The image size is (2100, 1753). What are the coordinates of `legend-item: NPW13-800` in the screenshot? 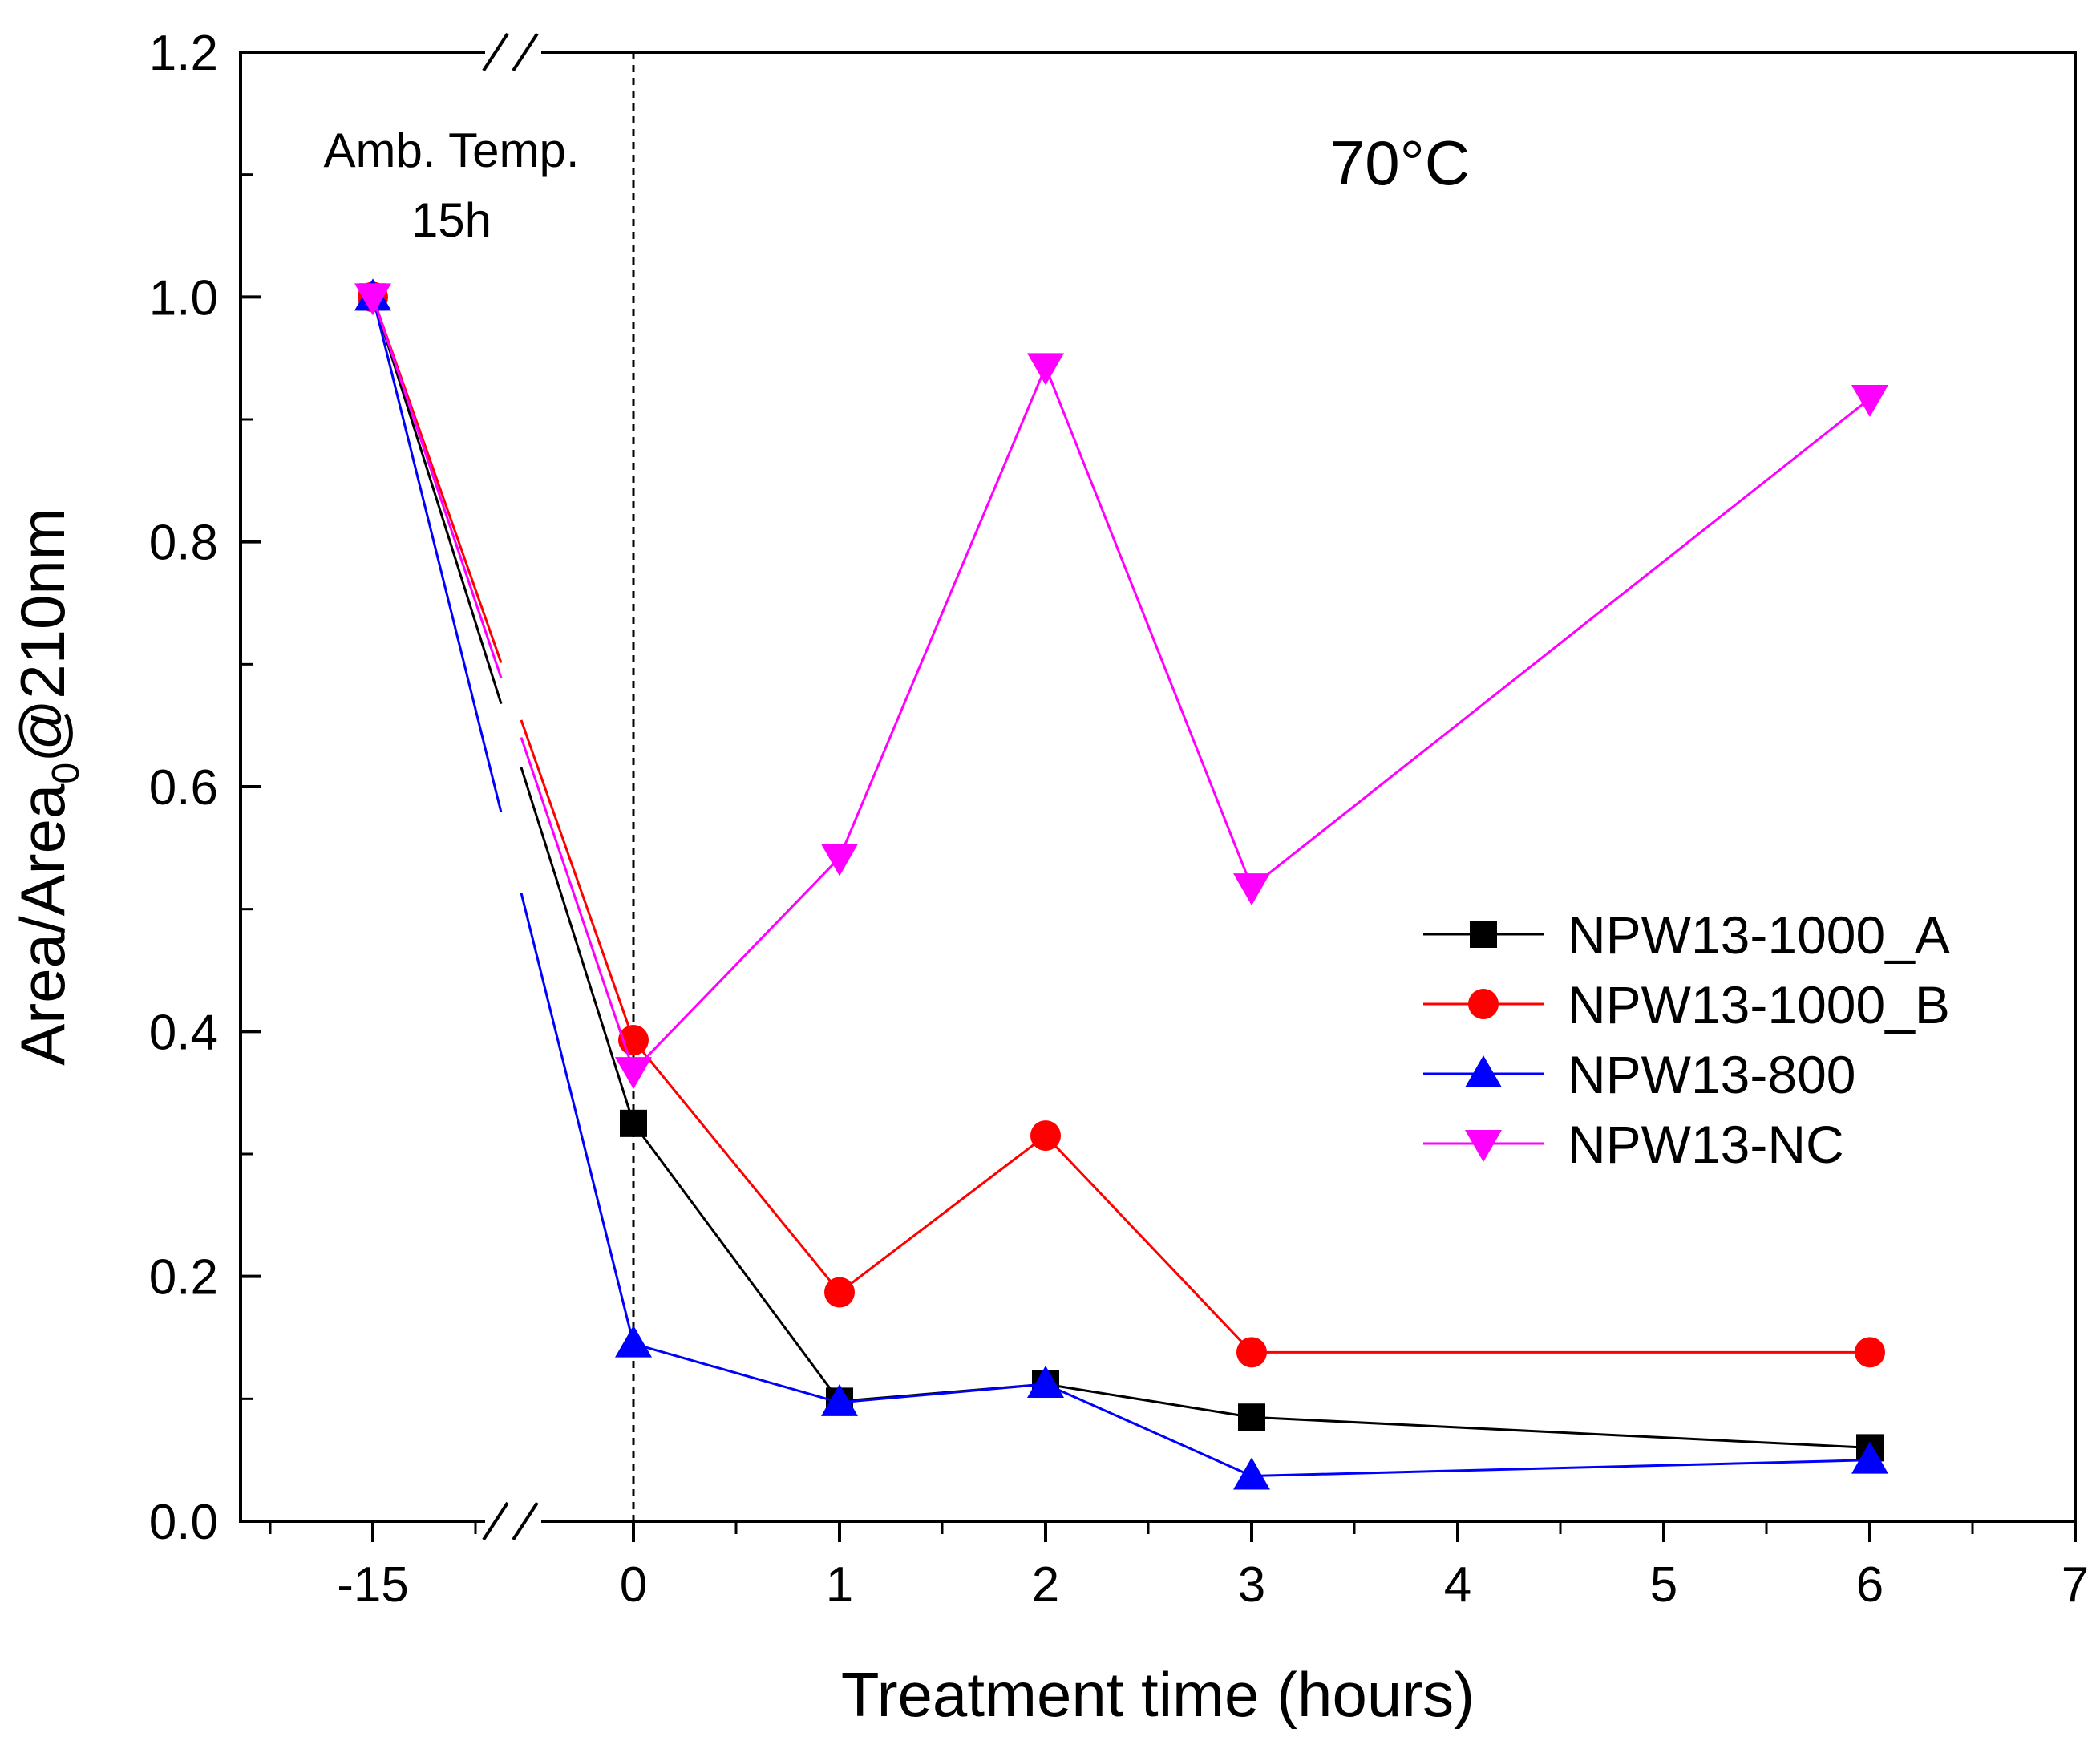 It's located at (1639, 1074).